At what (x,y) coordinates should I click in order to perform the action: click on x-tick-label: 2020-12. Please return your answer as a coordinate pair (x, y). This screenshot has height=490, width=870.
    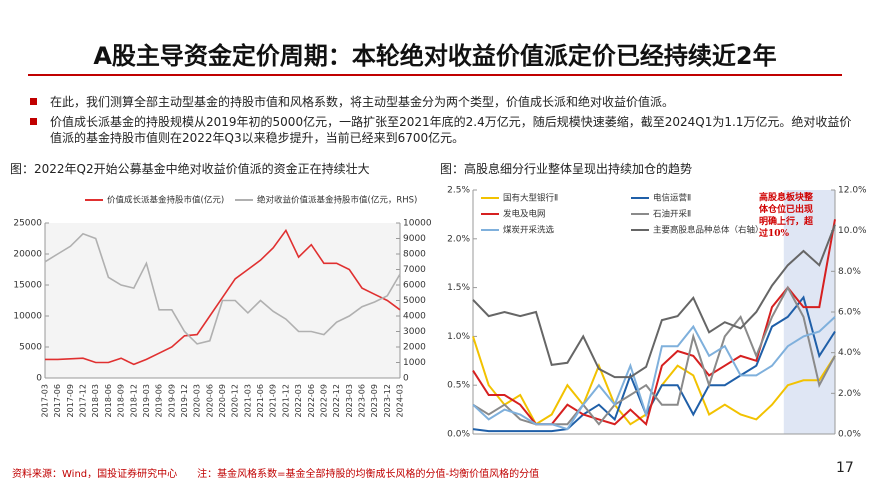
    Looking at the image, I should click on (235, 400).